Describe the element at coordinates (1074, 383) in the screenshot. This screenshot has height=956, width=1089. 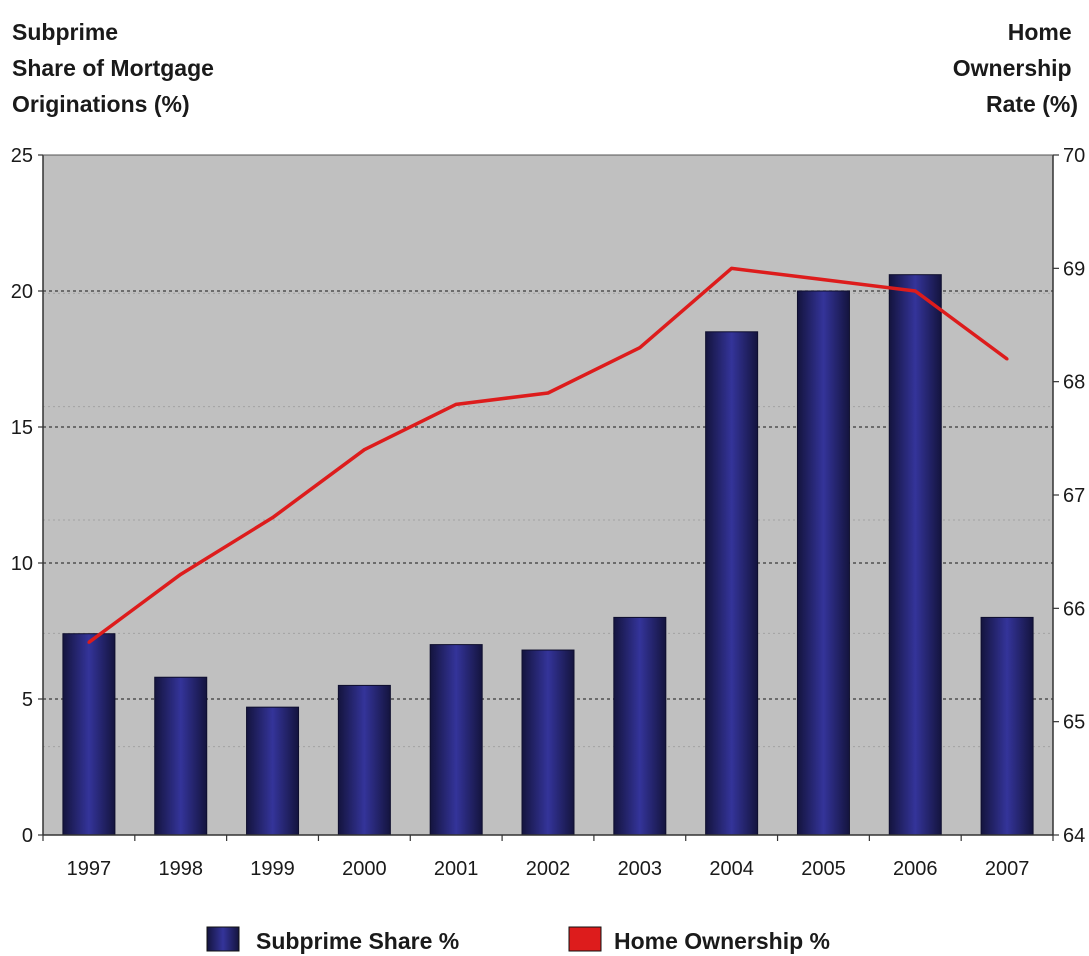
I see `right-tick-label: 68` at that location.